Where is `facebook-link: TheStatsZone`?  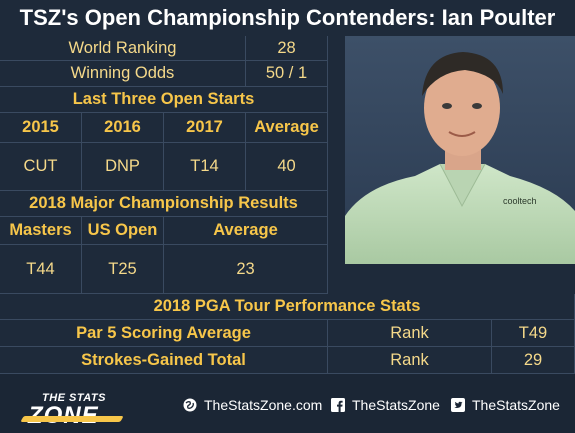 facebook-link: TheStatsZone is located at coordinates (385, 405).